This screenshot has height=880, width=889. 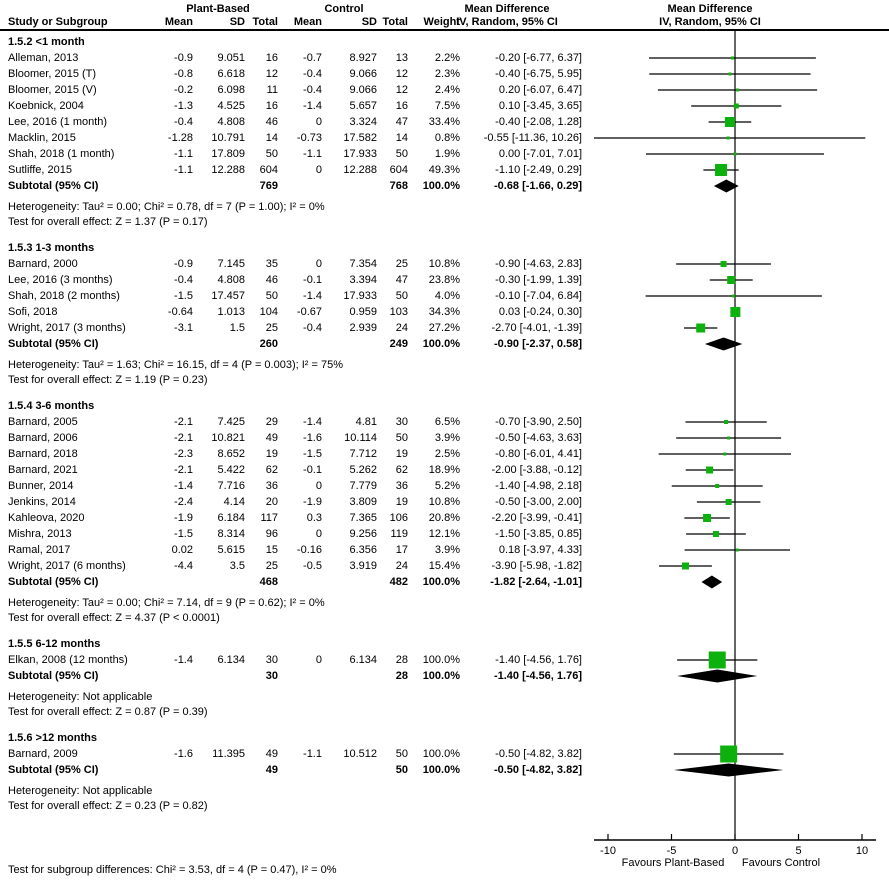 I want to click on cell-sd-control: 3.809, so click(x=363, y=502).